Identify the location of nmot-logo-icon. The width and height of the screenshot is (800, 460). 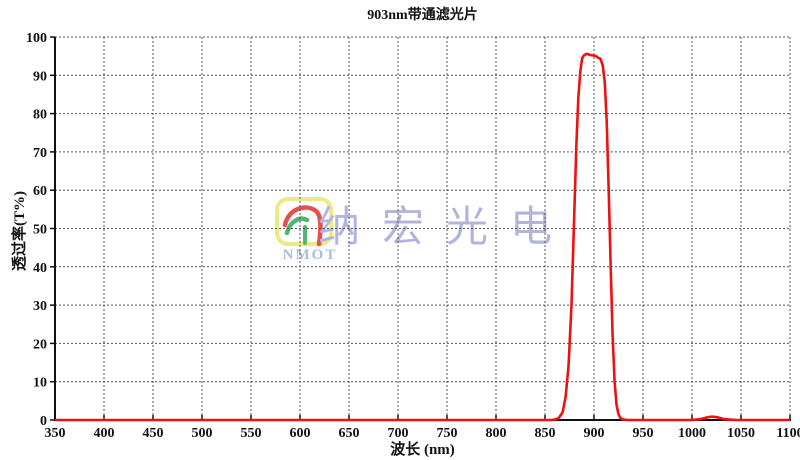
(304, 222).